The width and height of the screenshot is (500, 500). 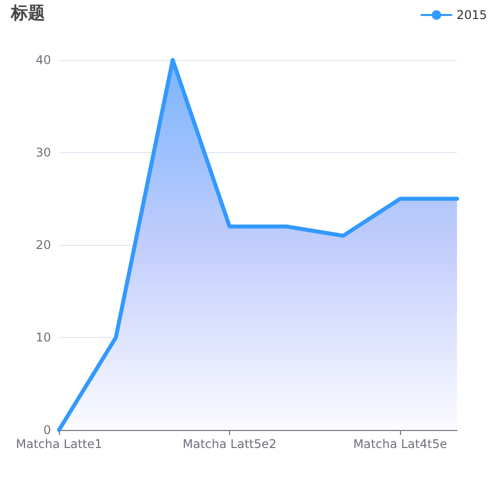 I want to click on y-tick-label: 0, so click(x=47, y=430).